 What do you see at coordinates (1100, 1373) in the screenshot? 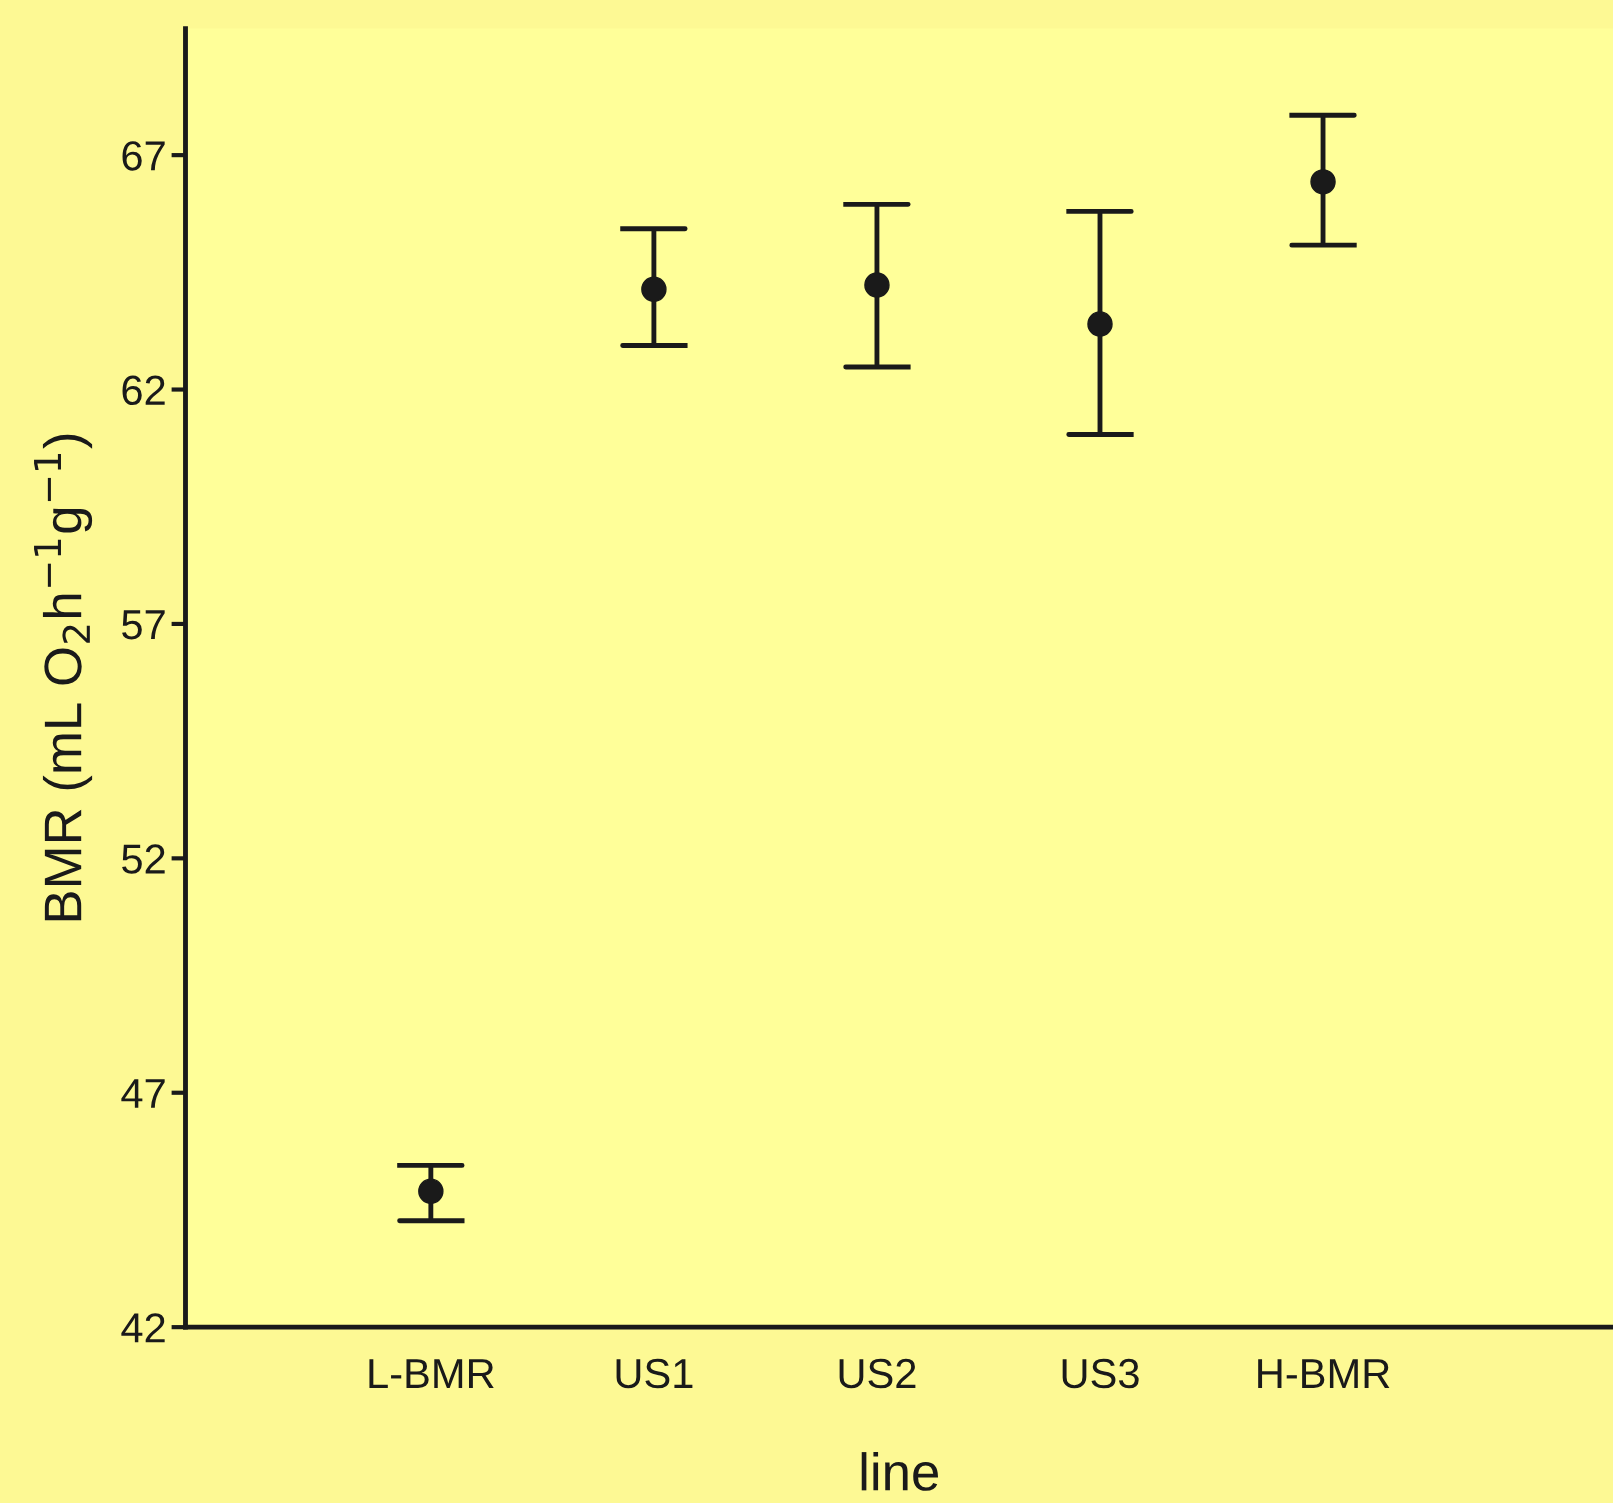
I see `x-tick-label: US3` at bounding box center [1100, 1373].